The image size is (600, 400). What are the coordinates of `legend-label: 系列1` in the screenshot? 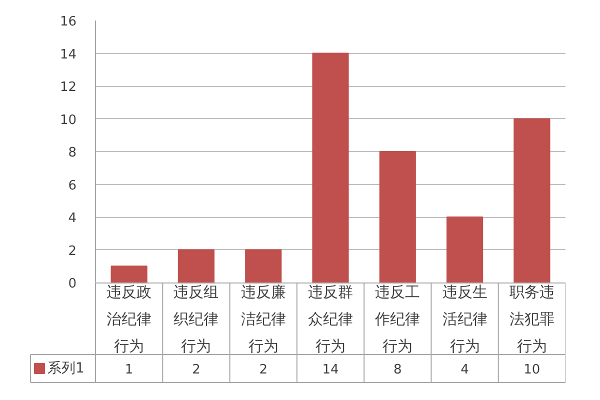 It's located at (66, 368).